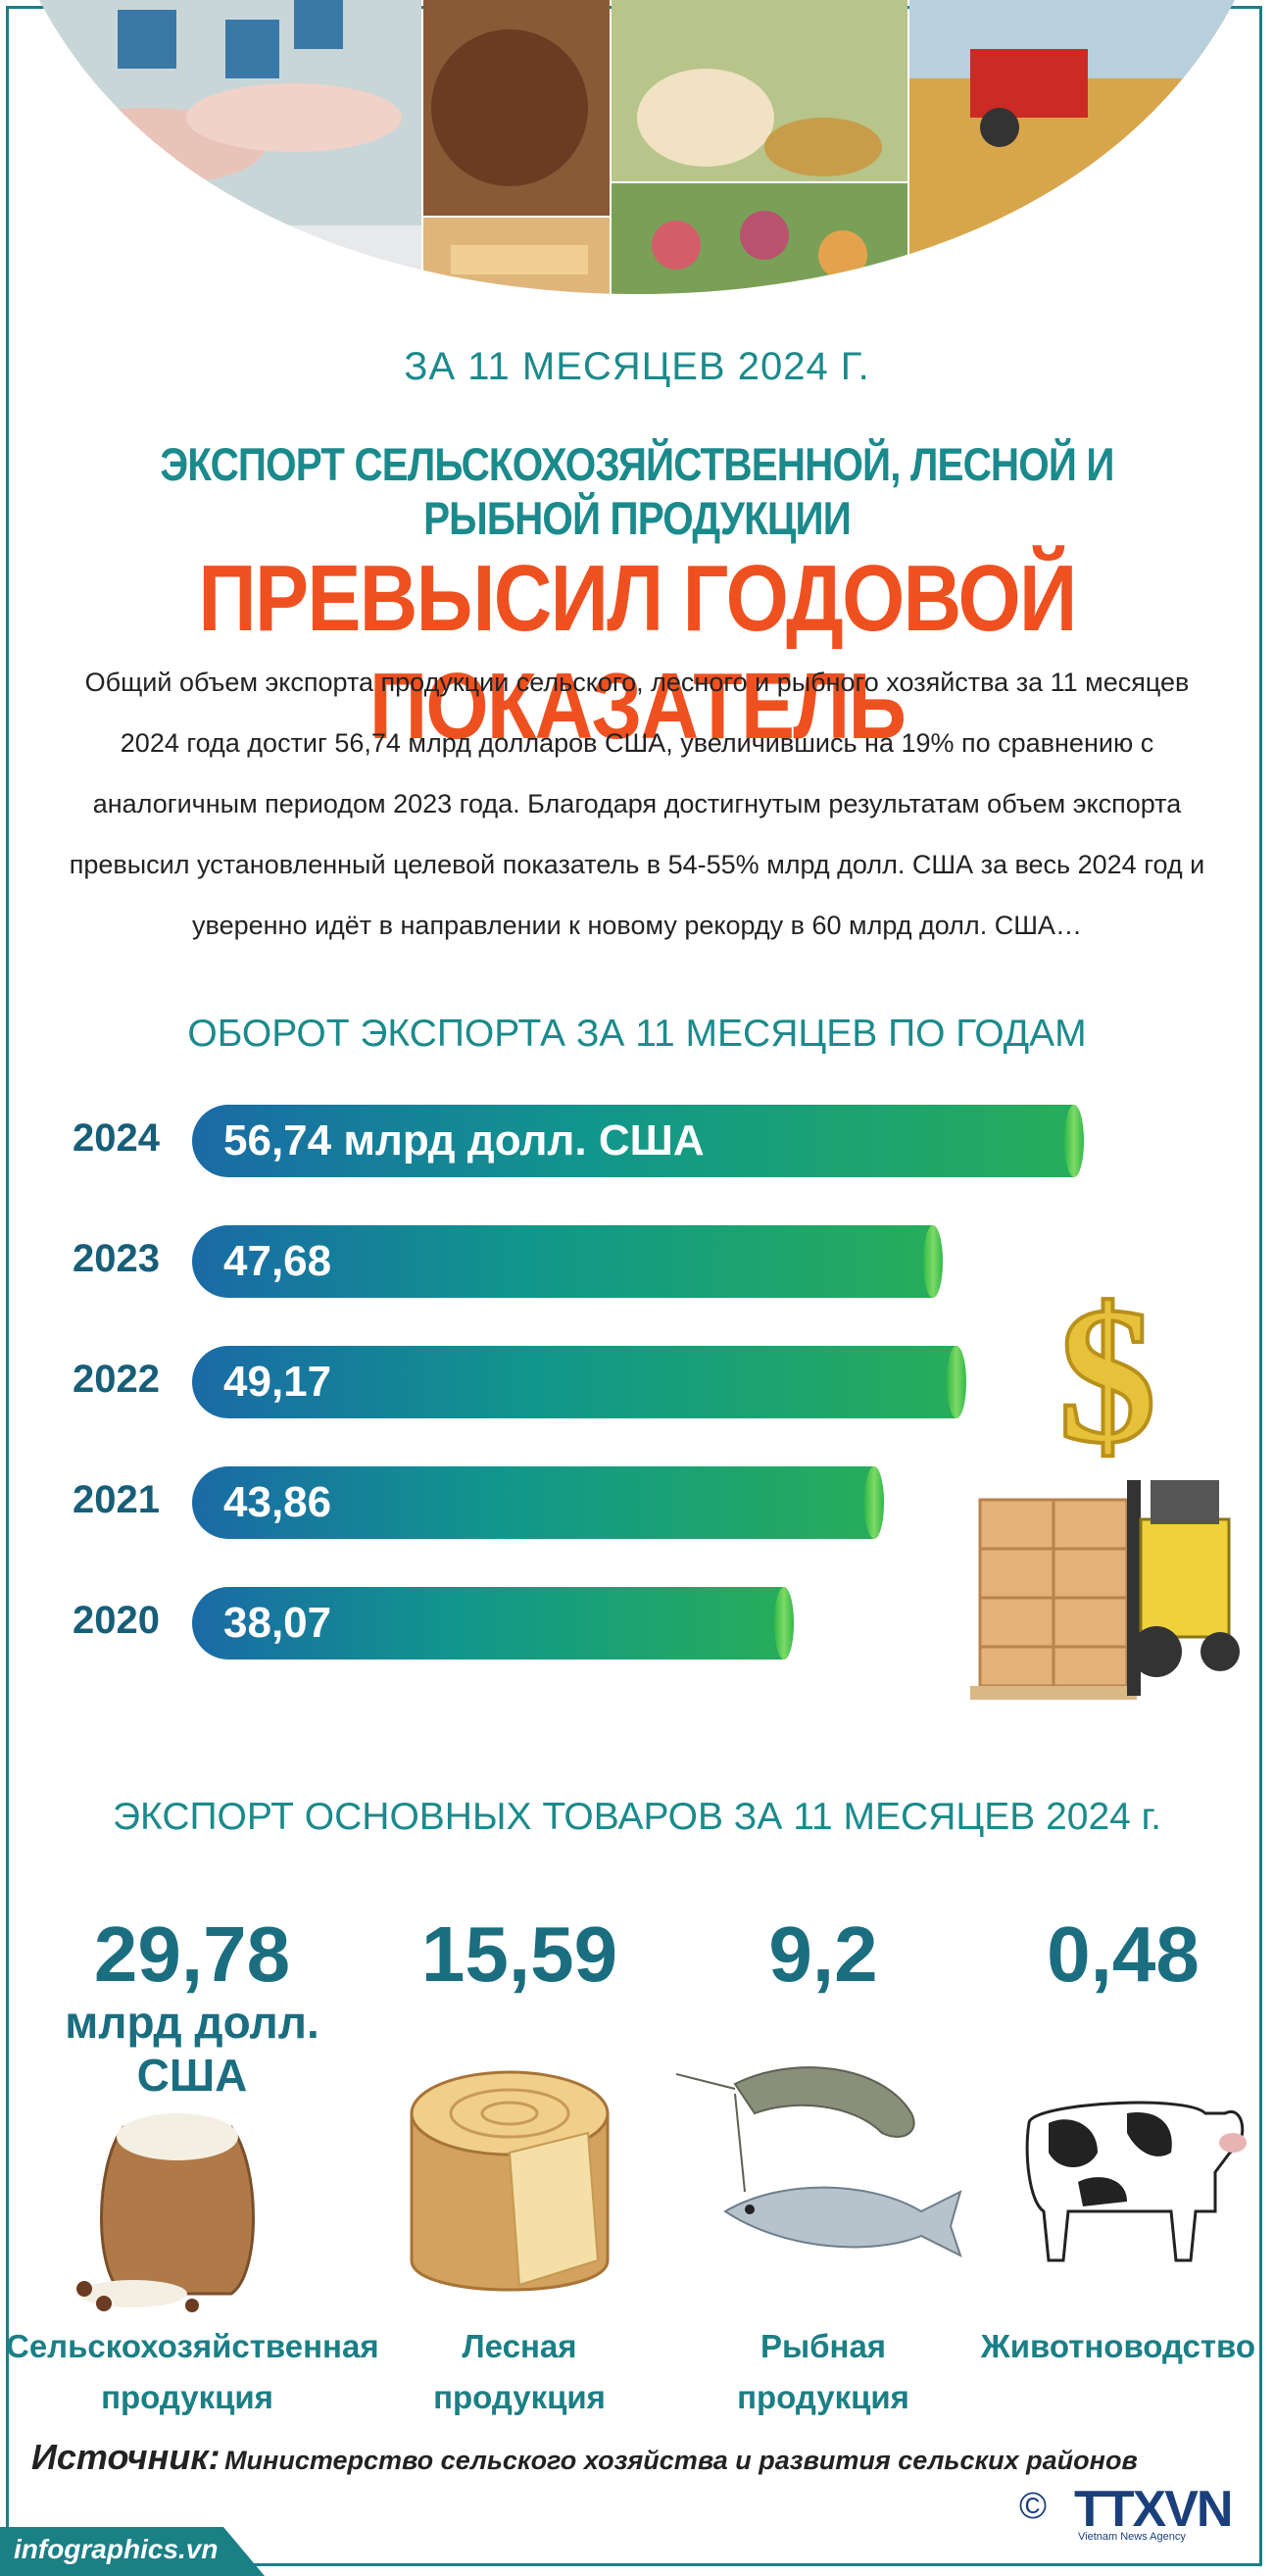 The height and width of the screenshot is (2576, 1274). Describe the element at coordinates (1136, 2181) in the screenshot. I see `cow-icon` at that location.